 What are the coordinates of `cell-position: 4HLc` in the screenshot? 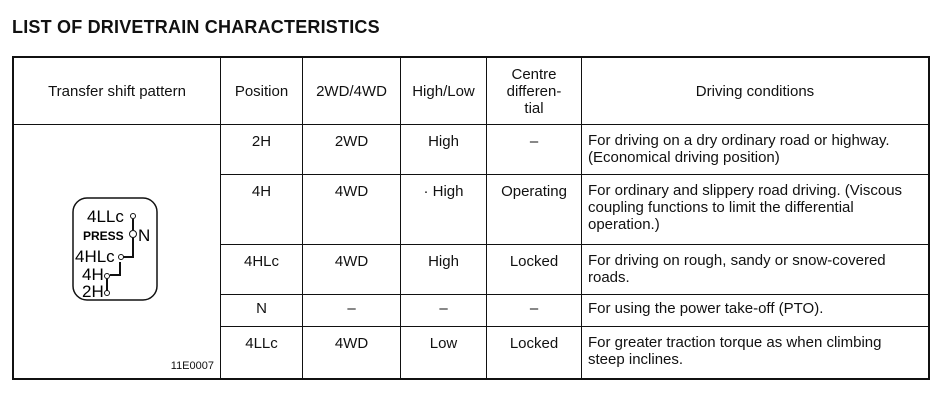 It's located at (261, 269).